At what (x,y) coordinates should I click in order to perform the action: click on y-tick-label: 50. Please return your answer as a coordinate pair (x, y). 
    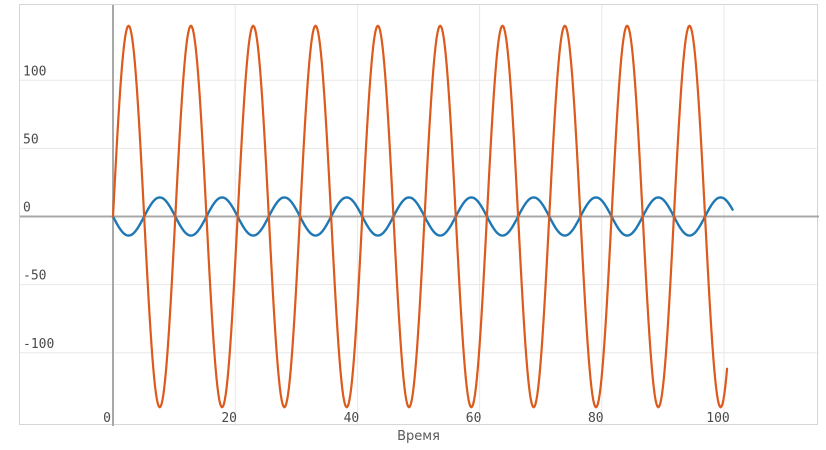
    Looking at the image, I should click on (31, 139).